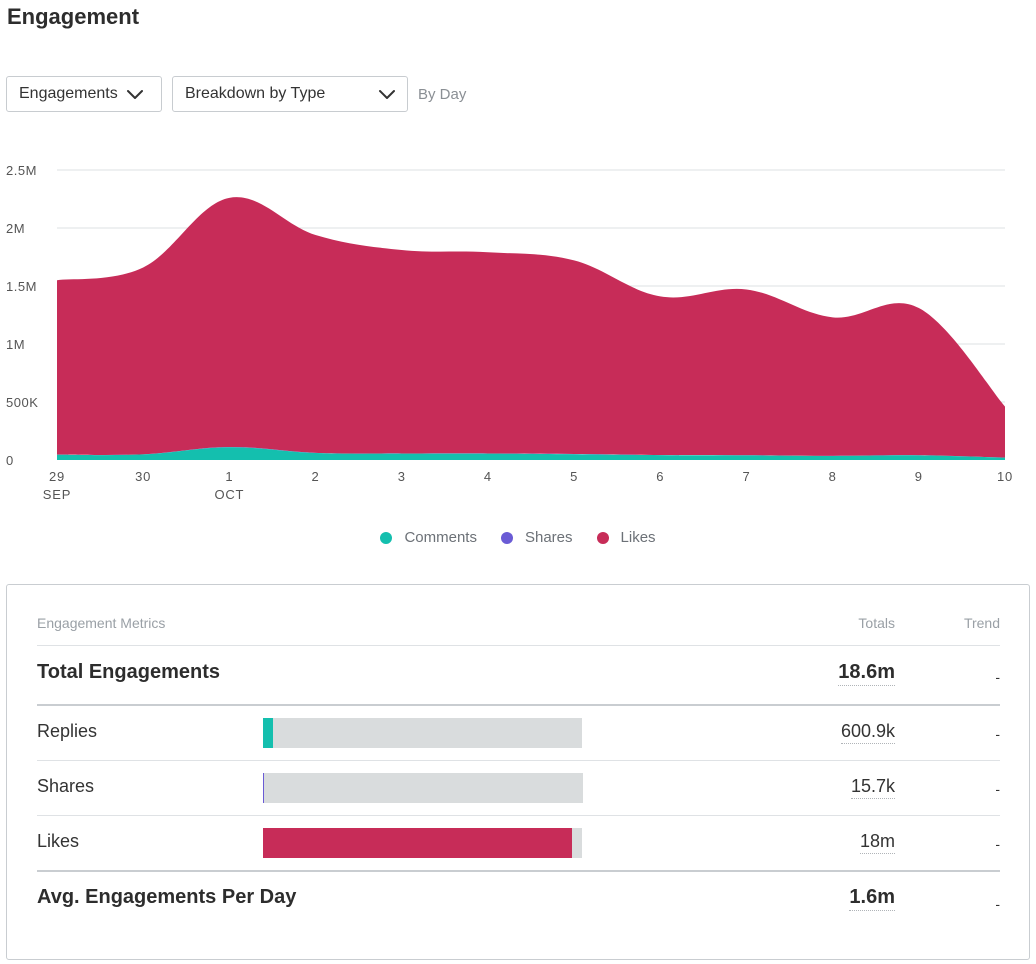 The width and height of the screenshot is (1036, 964). I want to click on metric-select: Engagements, so click(84, 94).